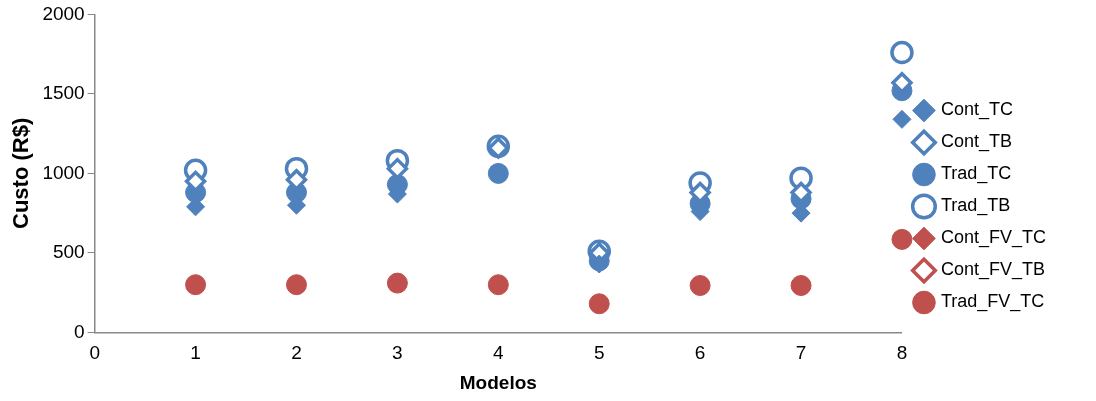 Image resolution: width=1096 pixels, height=401 pixels. I want to click on y-axis-title: Custo (R$), so click(21, 173).